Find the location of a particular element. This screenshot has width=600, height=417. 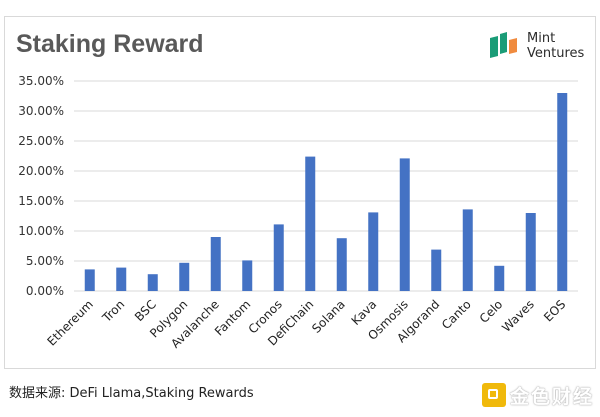

x-tick-label: Solana is located at coordinates (328, 316).